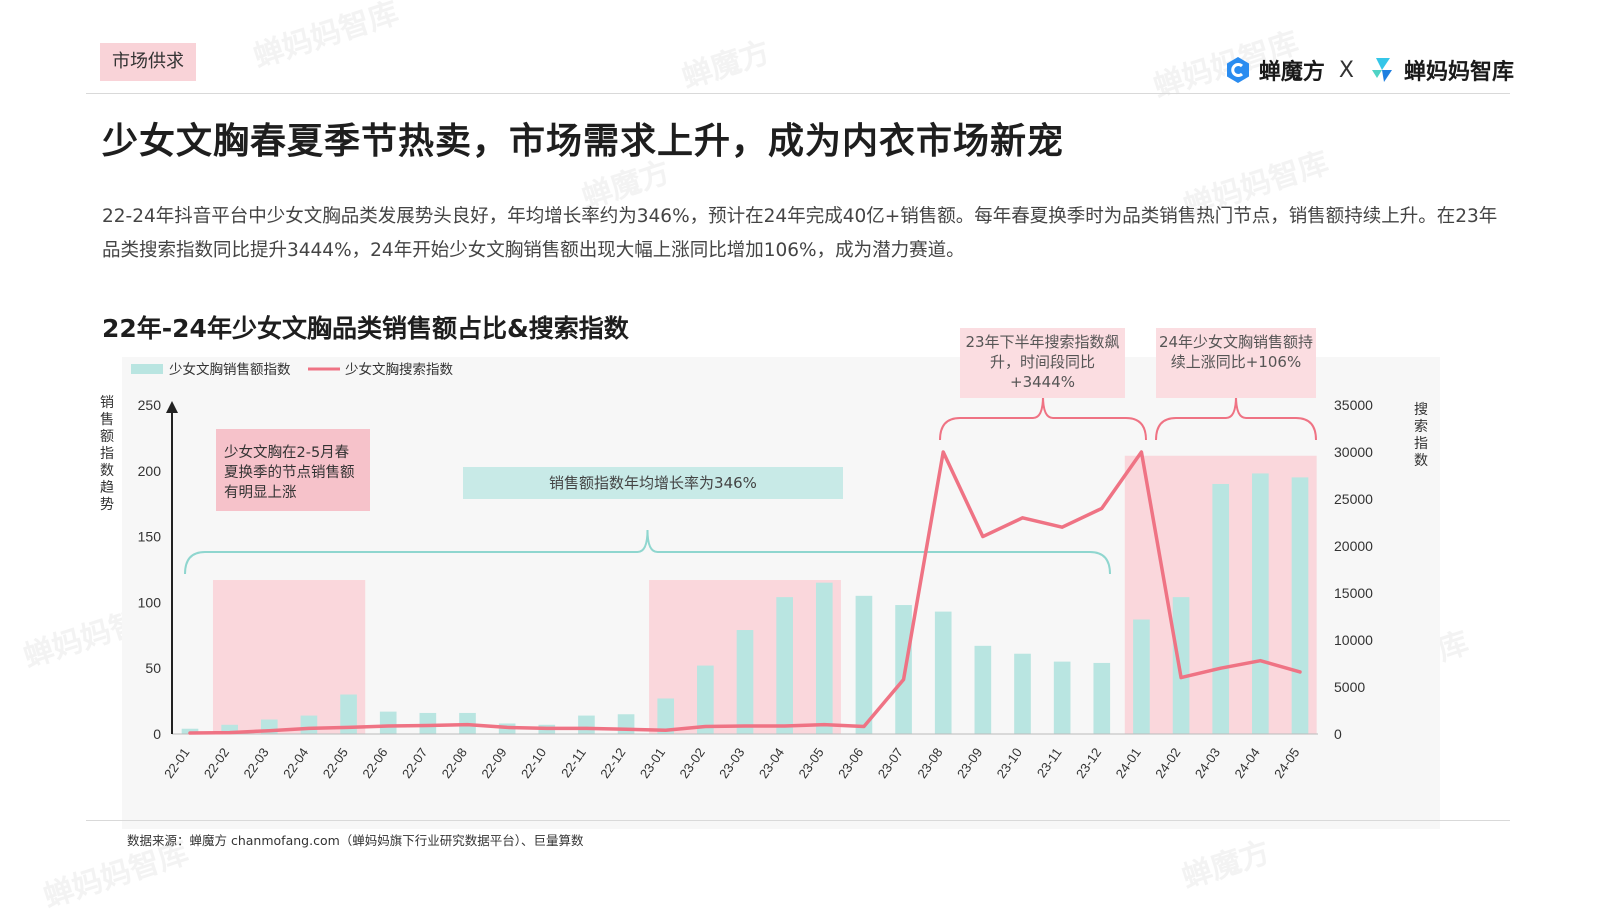  Describe the element at coordinates (157, 734) in the screenshot. I see `y-left-tick-0: 0` at that location.